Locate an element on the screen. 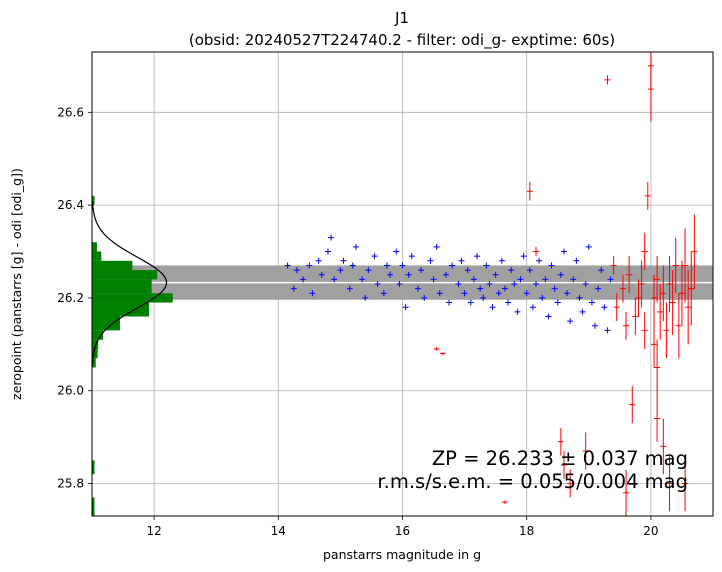 This screenshot has width=722, height=572. x-axis-label: panstarrs magnitude in g is located at coordinates (402, 554).